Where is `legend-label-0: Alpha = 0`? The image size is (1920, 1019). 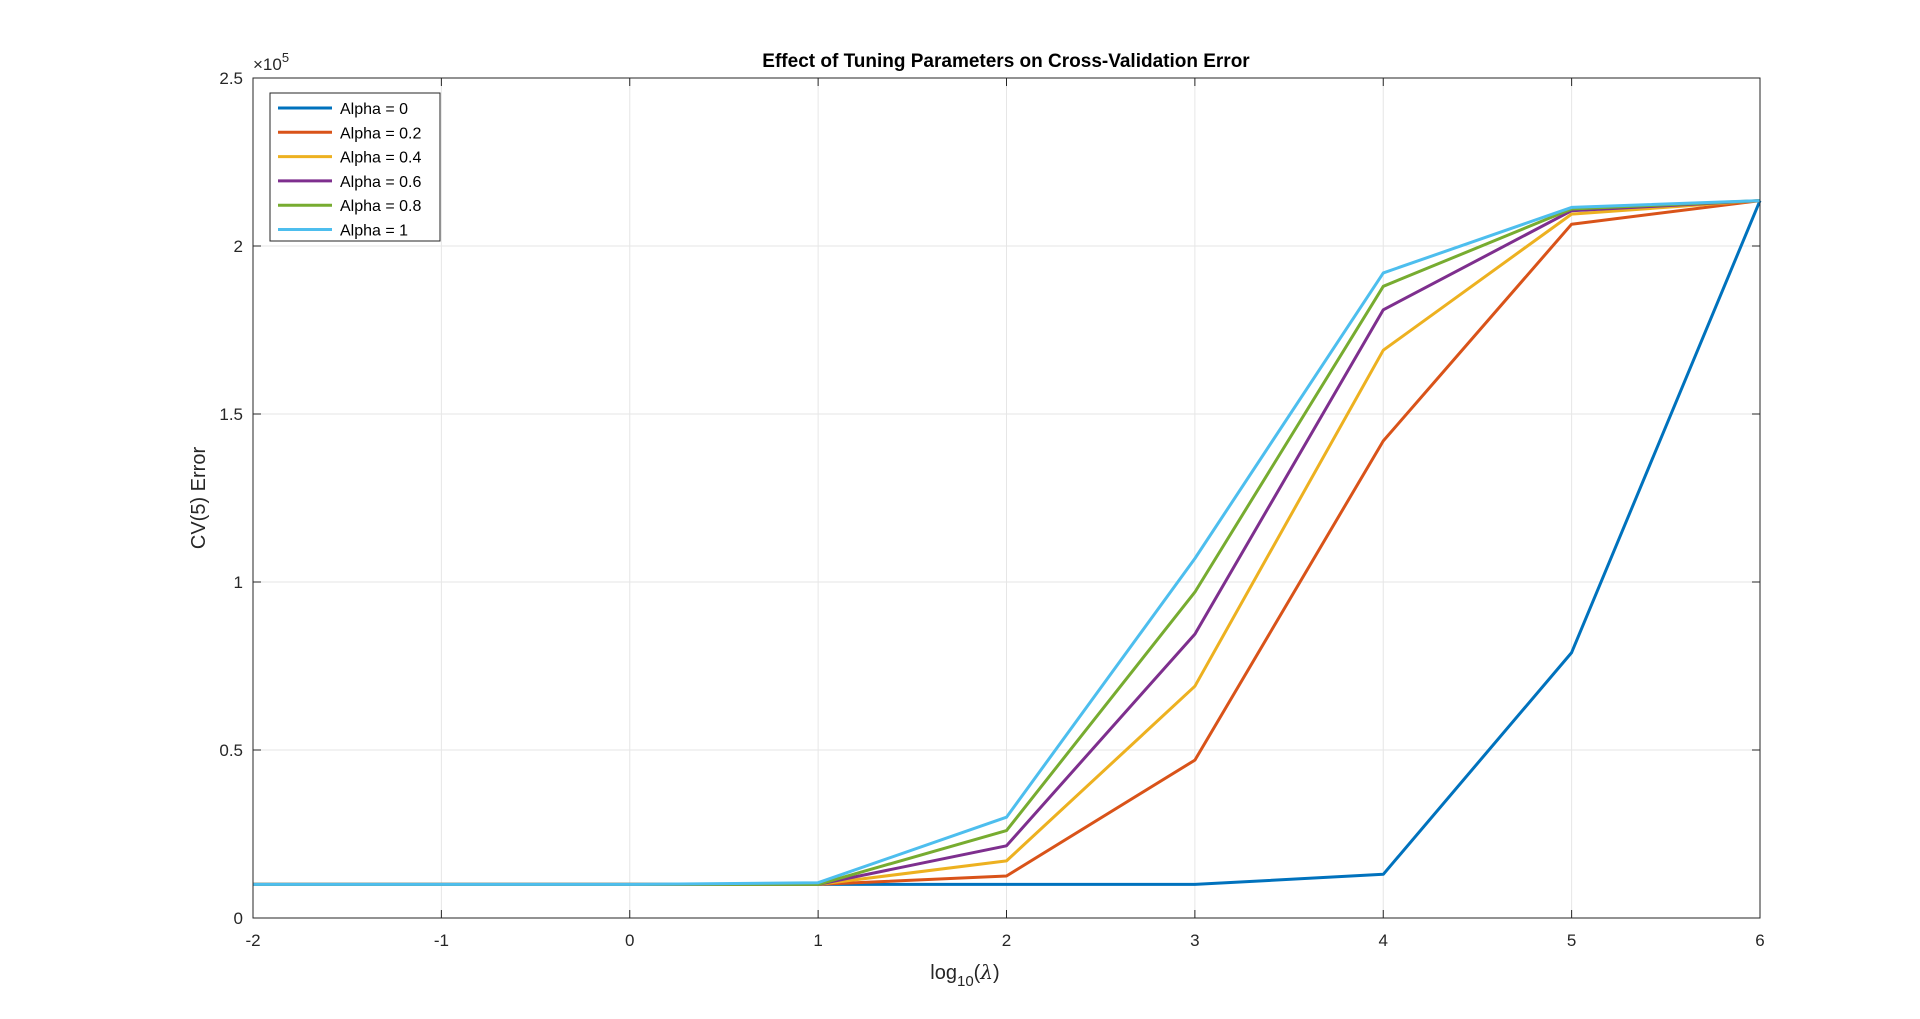
legend-label-0: Alpha = 0 is located at coordinates (374, 109).